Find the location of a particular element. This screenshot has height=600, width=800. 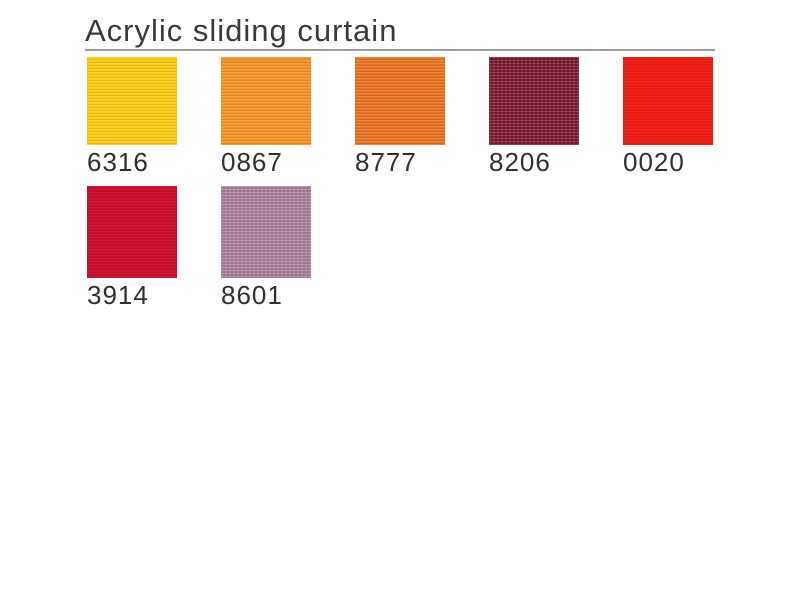

swatch-cell: 0867 is located at coordinates (266, 117).